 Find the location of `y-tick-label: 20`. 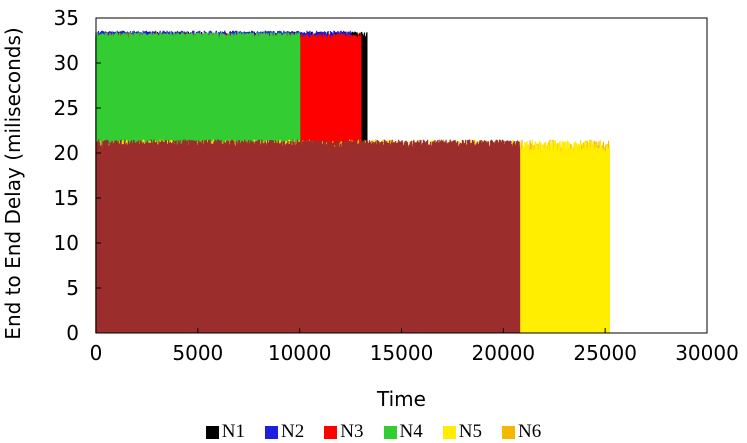

y-tick-label: 20 is located at coordinates (66, 153).